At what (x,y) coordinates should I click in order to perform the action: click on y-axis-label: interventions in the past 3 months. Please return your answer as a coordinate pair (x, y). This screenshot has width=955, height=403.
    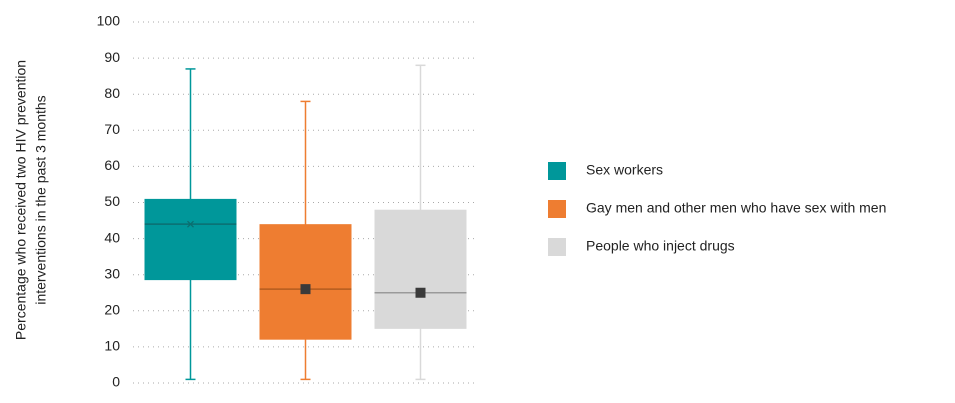
    Looking at the image, I should click on (41, 199).